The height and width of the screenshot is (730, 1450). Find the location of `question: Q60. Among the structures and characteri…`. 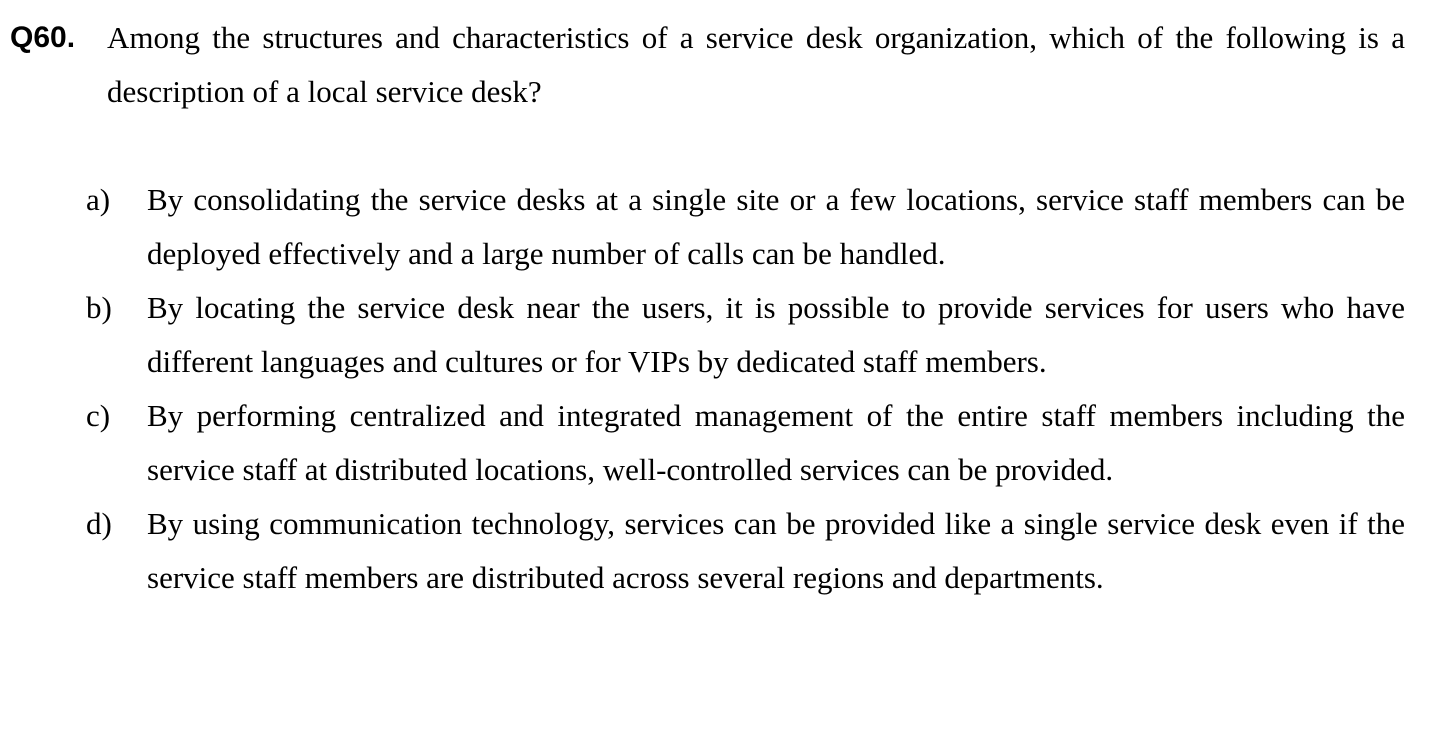

question: Q60. Among the structures and characteri… is located at coordinates (707, 65).